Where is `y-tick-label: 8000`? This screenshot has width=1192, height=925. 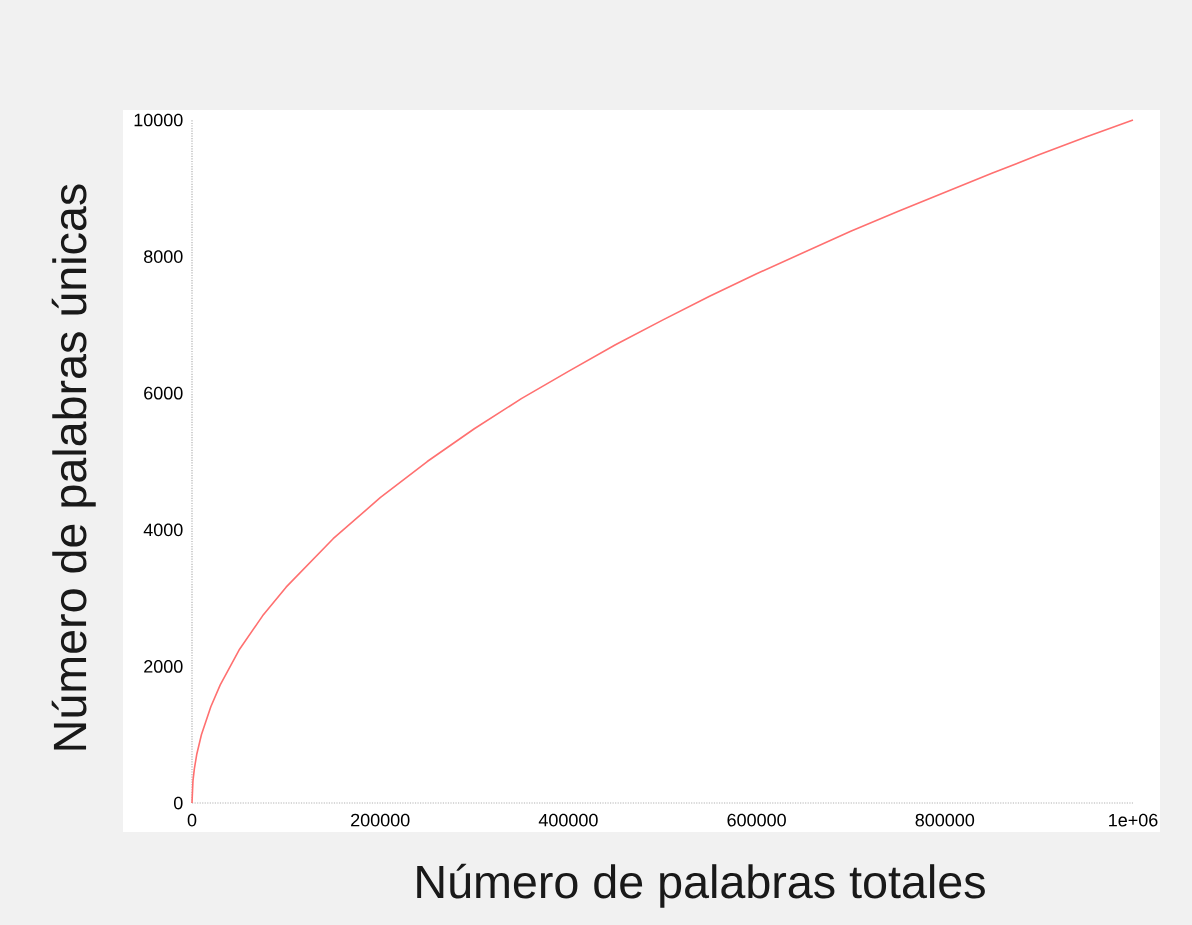
y-tick-label: 8000 is located at coordinates (163, 256).